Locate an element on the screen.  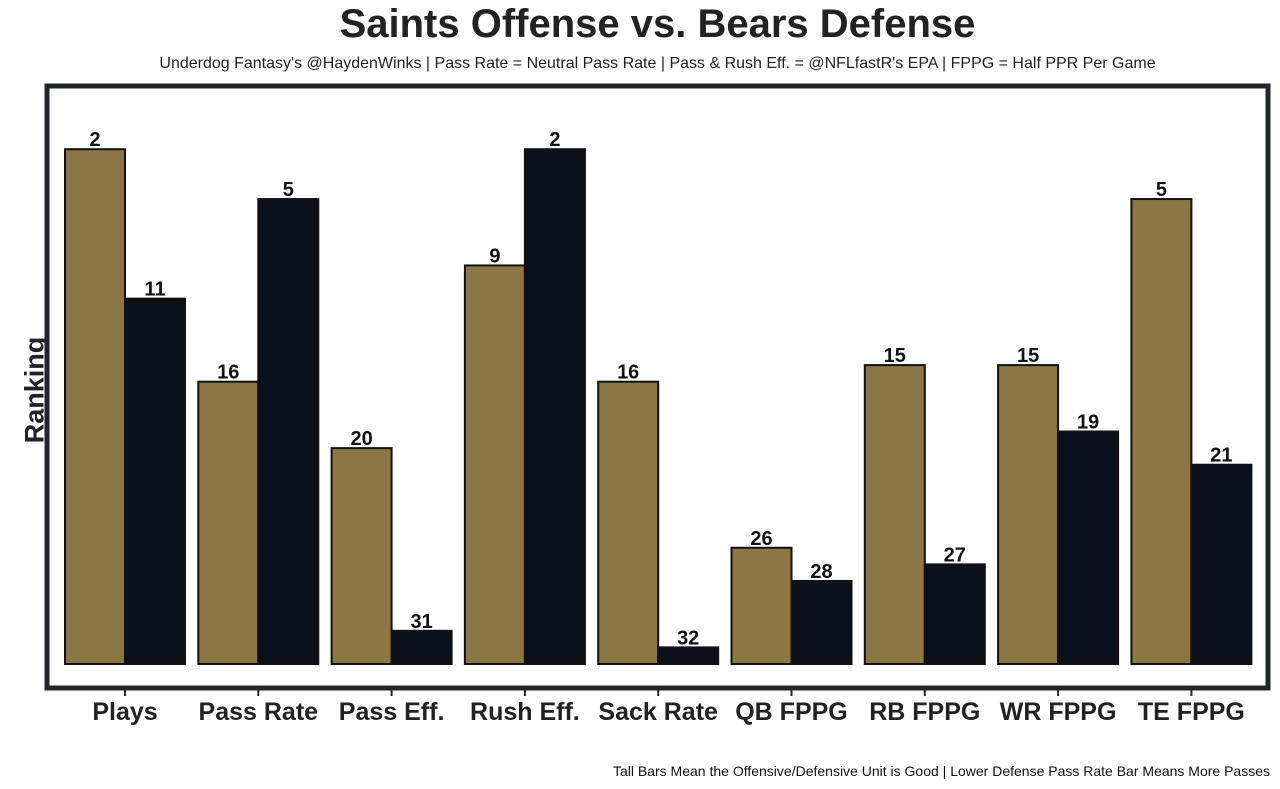
data-label: 28 is located at coordinates (821, 572).